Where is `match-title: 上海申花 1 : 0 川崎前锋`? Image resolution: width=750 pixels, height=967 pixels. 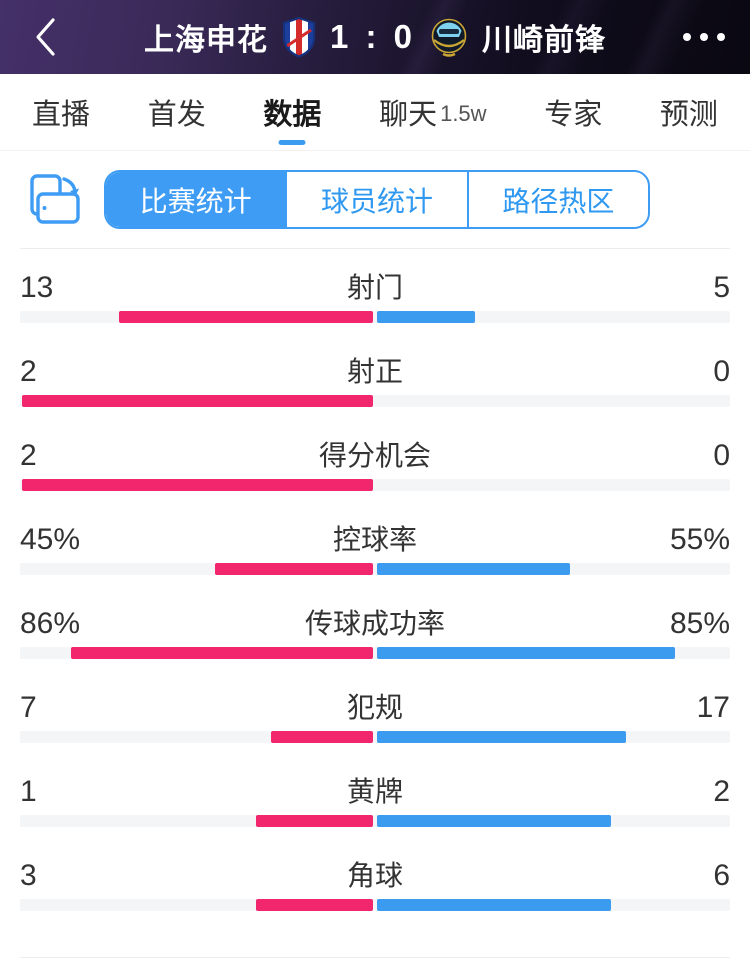 match-title: 上海申花 1 : 0 川崎前锋 is located at coordinates (375, 37).